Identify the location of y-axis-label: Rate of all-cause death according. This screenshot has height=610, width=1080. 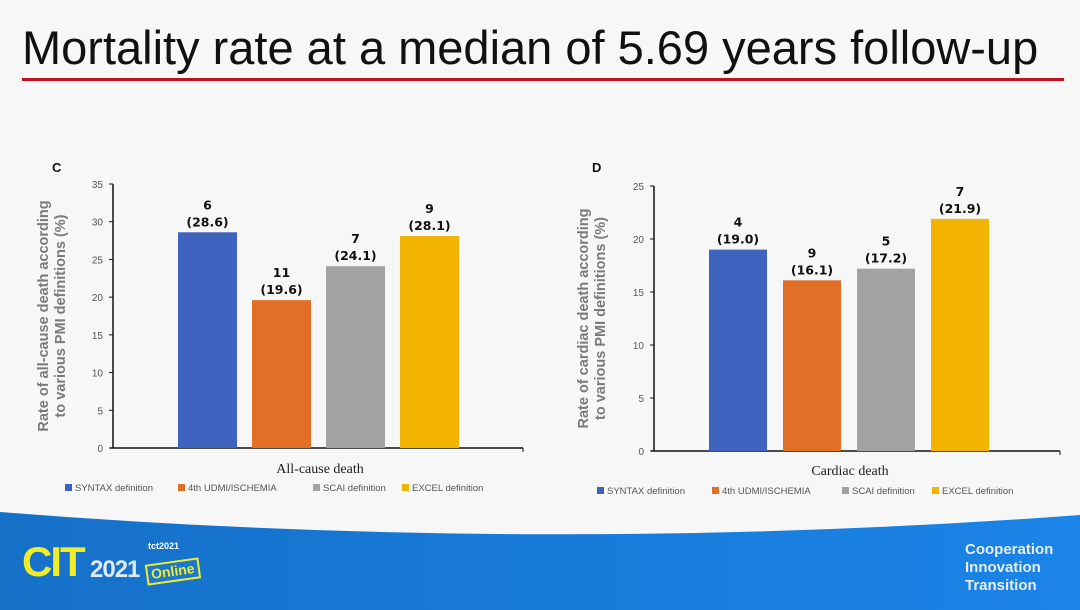
(44, 315).